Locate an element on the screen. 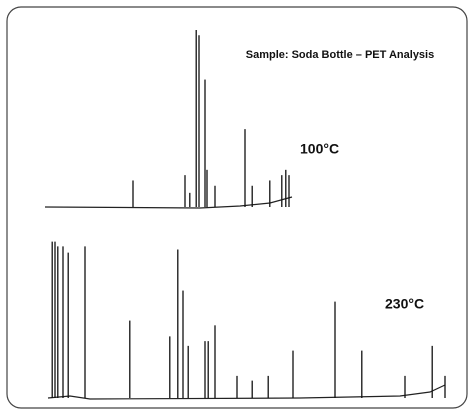 Image resolution: width=474 pixels, height=420 pixels. trace-label: 230°C is located at coordinates (404, 304).